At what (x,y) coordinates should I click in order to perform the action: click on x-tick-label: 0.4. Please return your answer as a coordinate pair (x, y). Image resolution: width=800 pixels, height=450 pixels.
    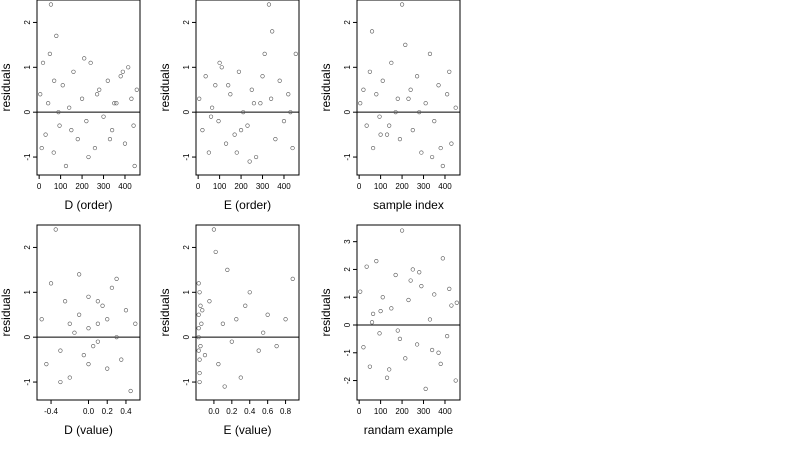
    Looking at the image, I should click on (126, 411).